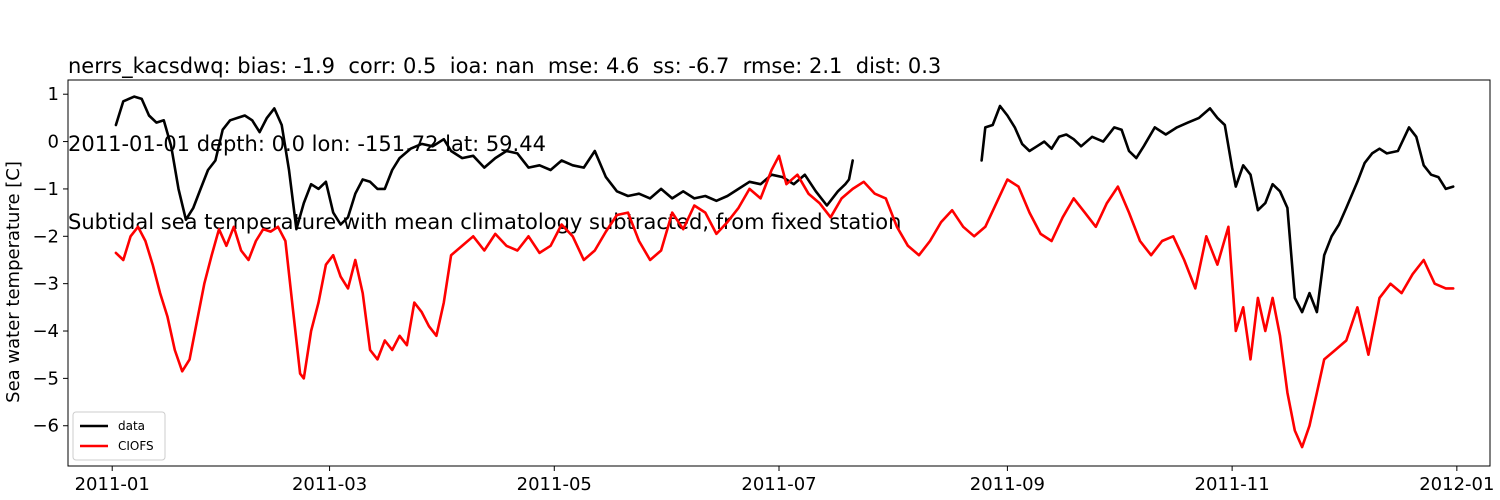 This screenshot has height=500, width=1500. Describe the element at coordinates (778, 484) in the screenshot. I see `x-tick-label: 2011-07` at that location.